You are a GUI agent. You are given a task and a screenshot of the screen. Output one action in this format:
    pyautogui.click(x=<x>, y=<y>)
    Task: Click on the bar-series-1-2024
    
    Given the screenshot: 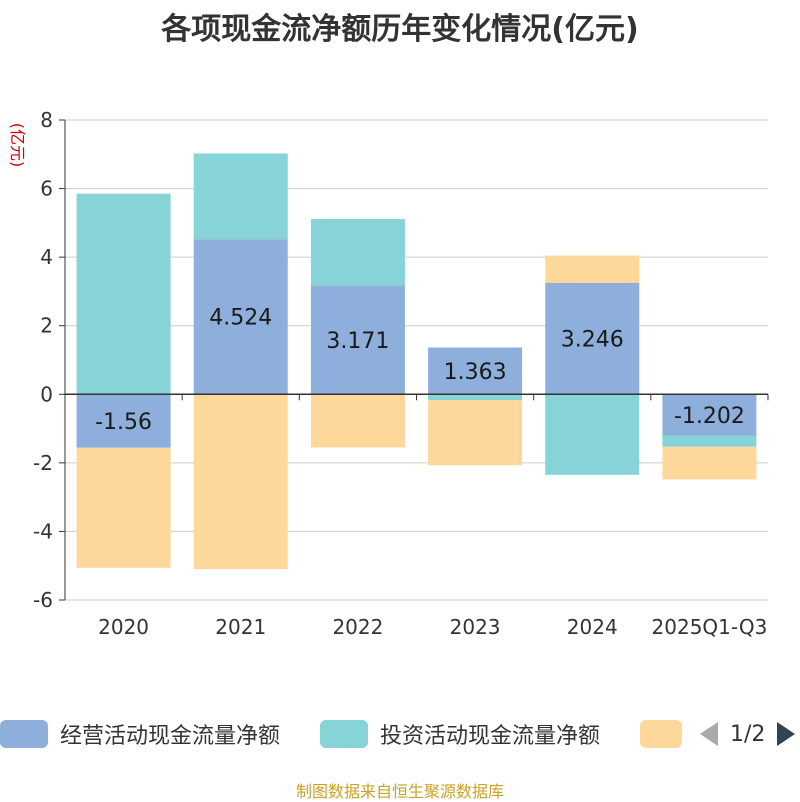 What is the action you would take?
    pyautogui.click(x=592, y=434)
    